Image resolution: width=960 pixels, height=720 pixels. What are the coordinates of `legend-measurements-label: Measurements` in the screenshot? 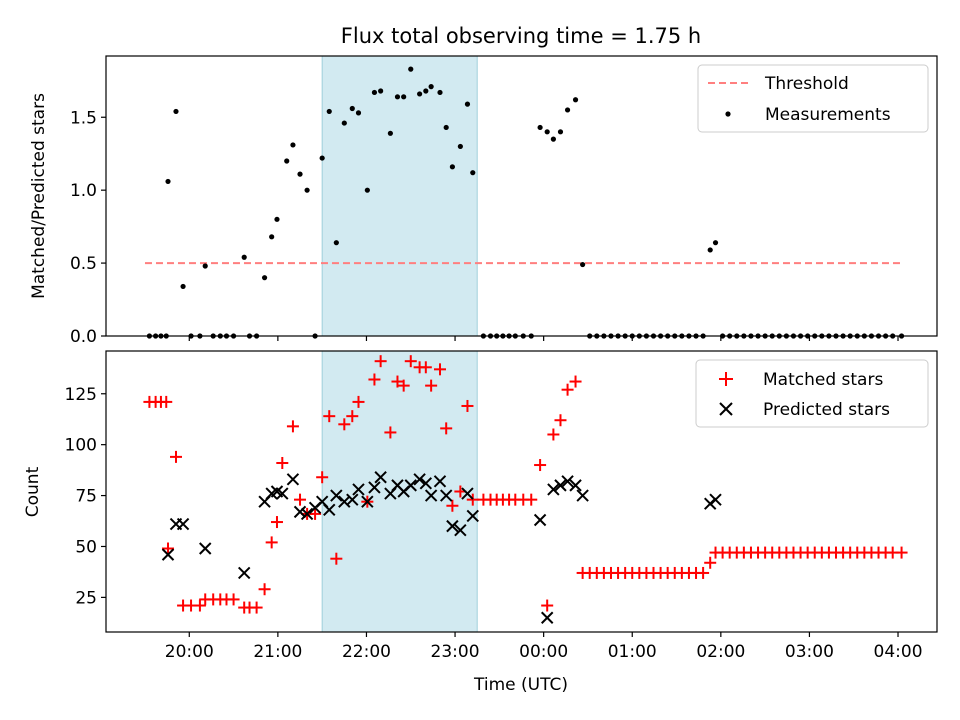 It's located at (828, 115).